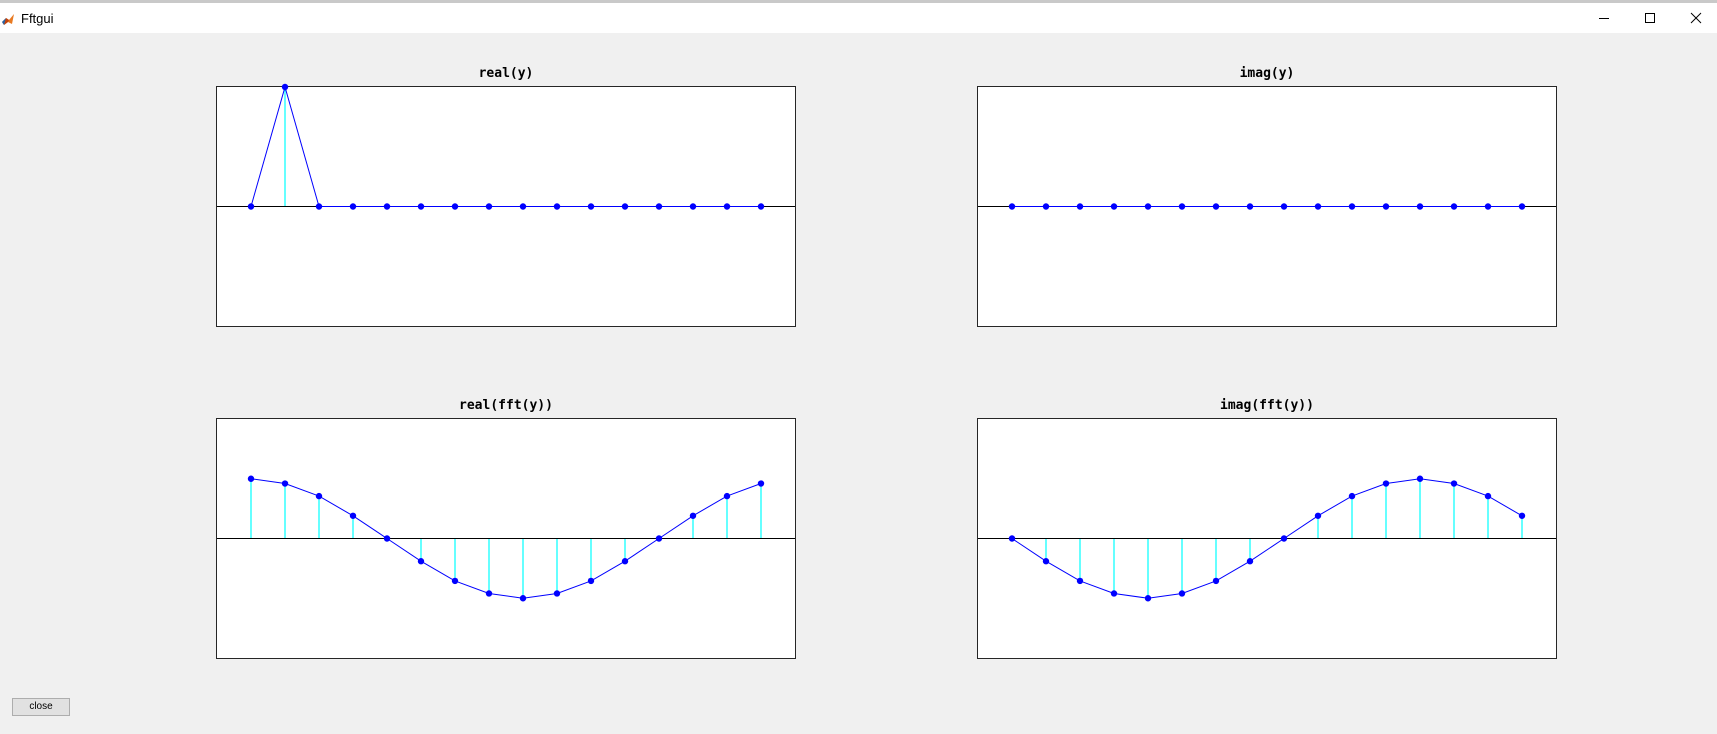 The width and height of the screenshot is (1717, 734). Describe the element at coordinates (506, 405) in the screenshot. I see `plot-title-real-fft: real(fft(y))` at that location.